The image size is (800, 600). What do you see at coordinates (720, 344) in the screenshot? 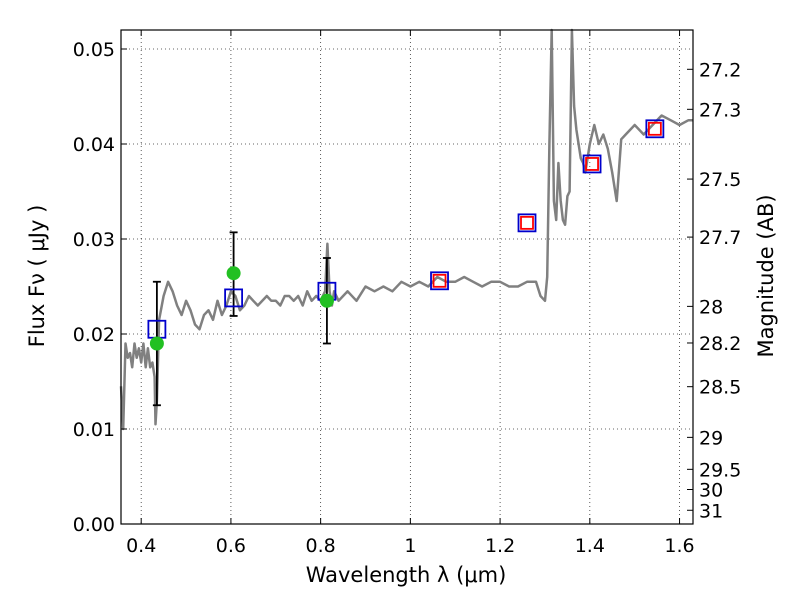
I see `right-tick-label: 28.2` at bounding box center [720, 344].